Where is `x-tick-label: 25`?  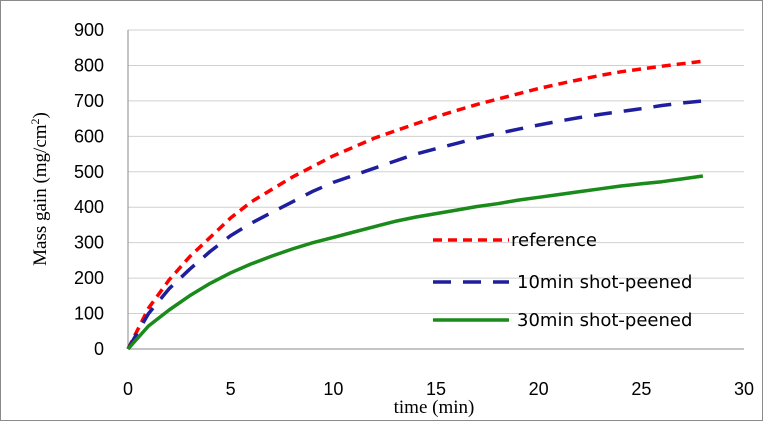
x-tick-label: 25 is located at coordinates (641, 389).